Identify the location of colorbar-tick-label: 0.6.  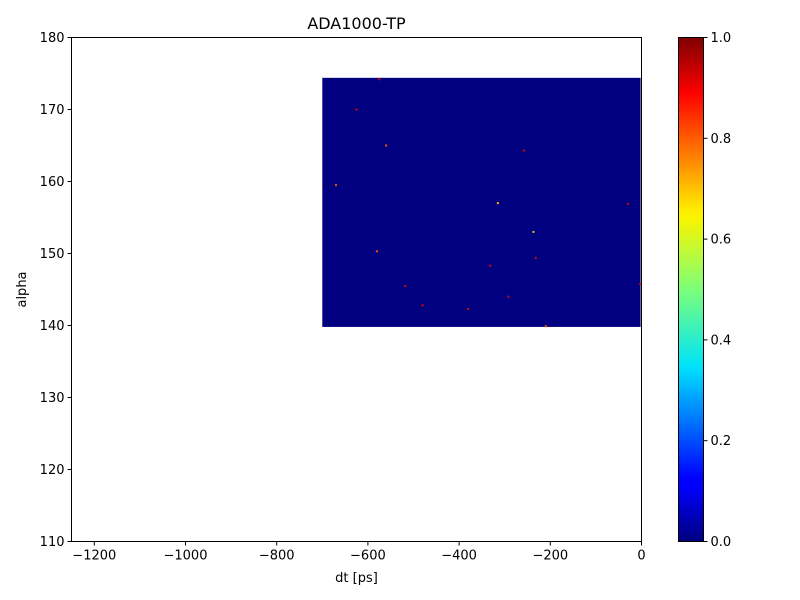
(721, 240).